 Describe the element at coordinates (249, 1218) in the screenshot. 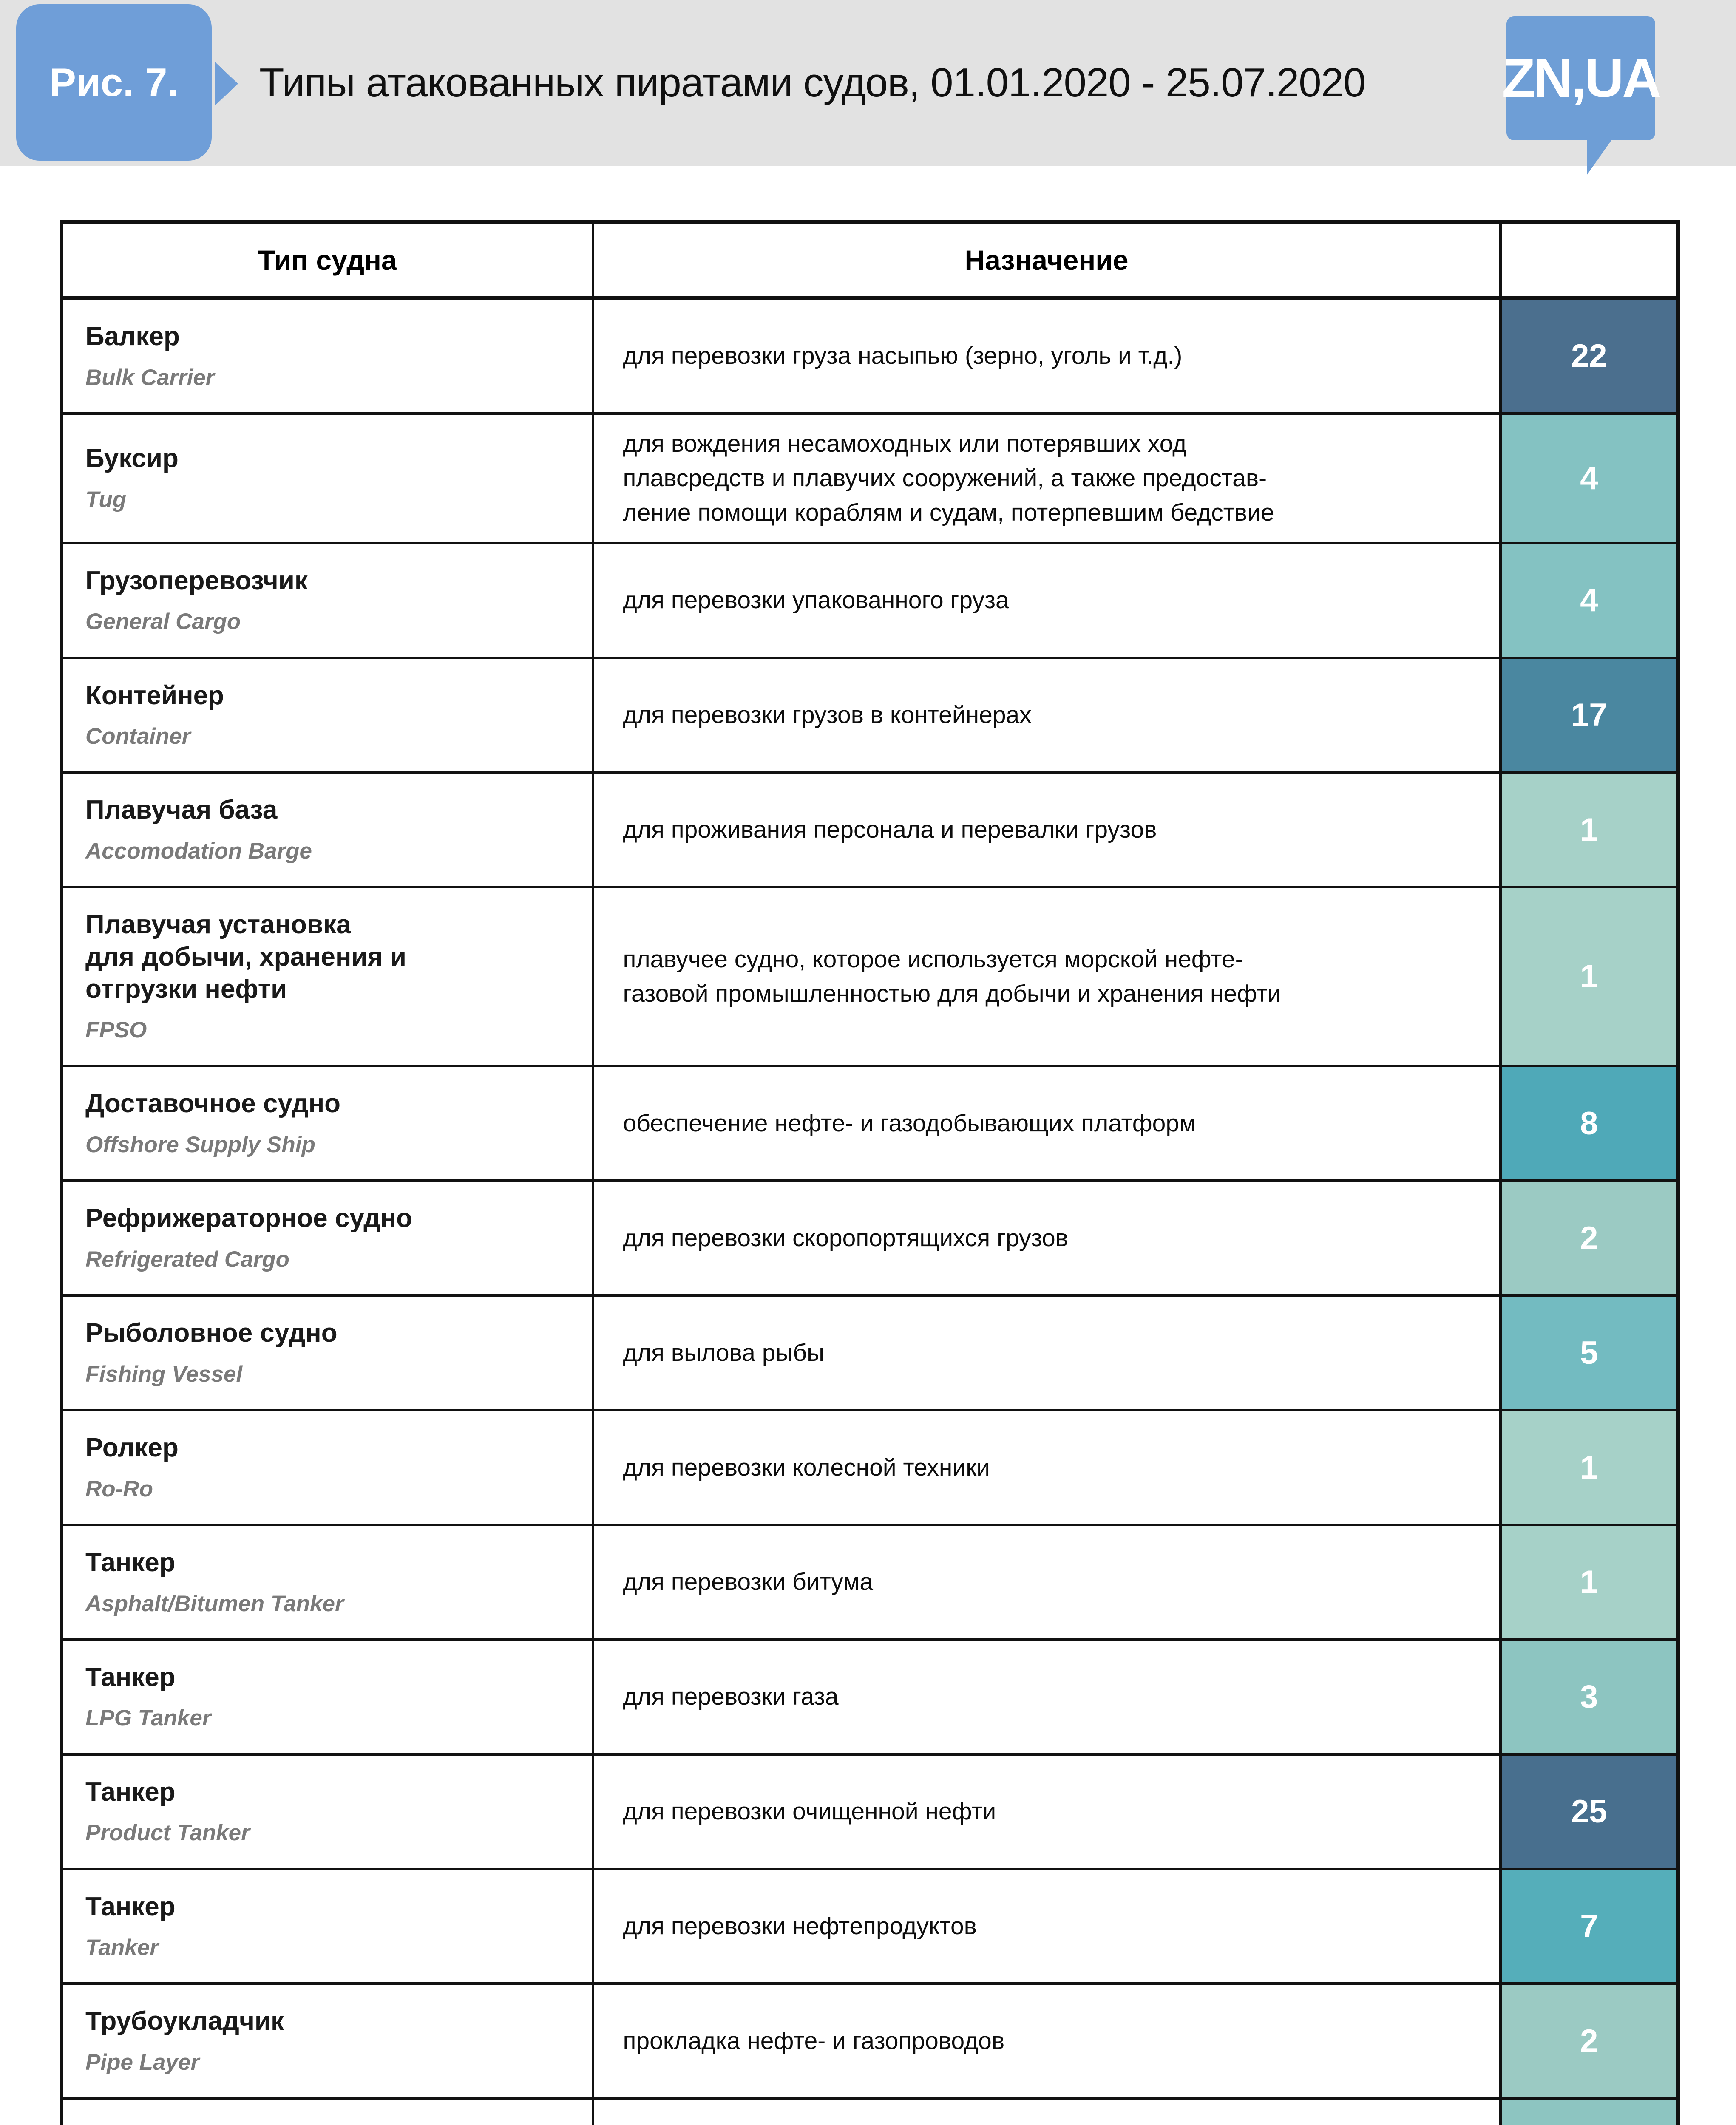

I see `ship-type-ru: Рефрижераторное судно` at that location.